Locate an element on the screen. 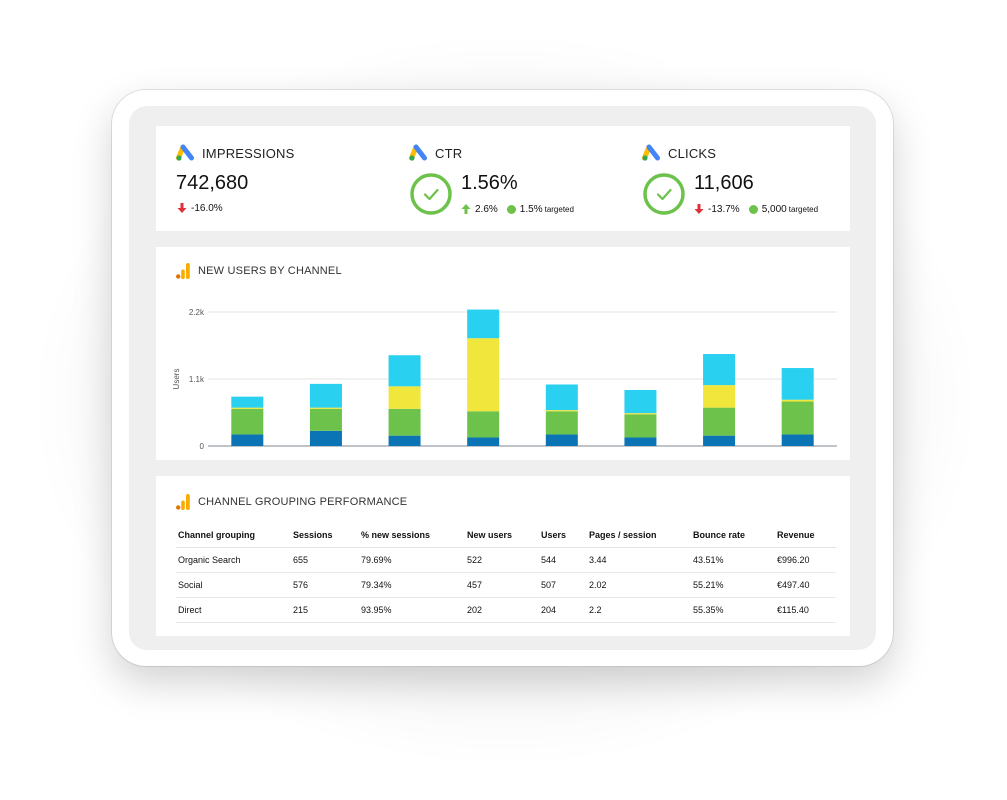 The image size is (1007, 800). table-cell: €115.40 is located at coordinates (805, 610).